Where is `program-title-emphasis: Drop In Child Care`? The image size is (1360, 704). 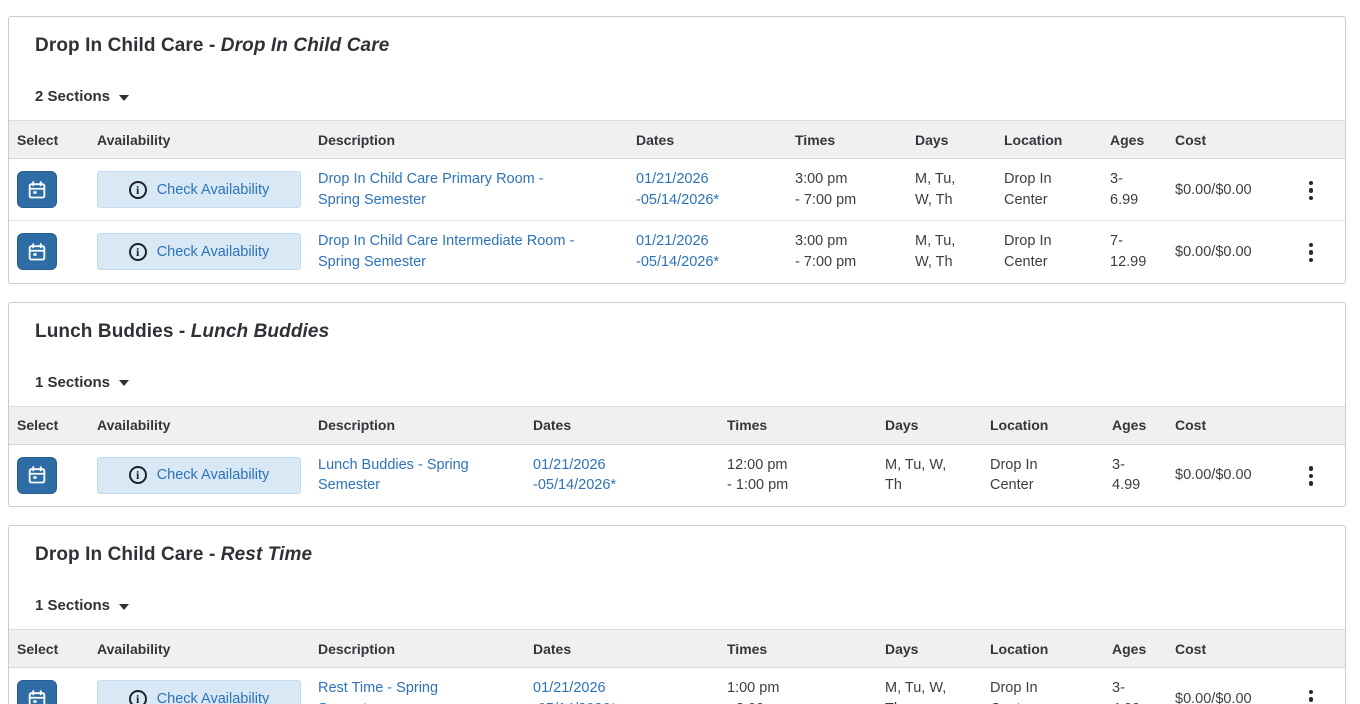 program-title-emphasis: Drop In Child Care is located at coordinates (305, 45).